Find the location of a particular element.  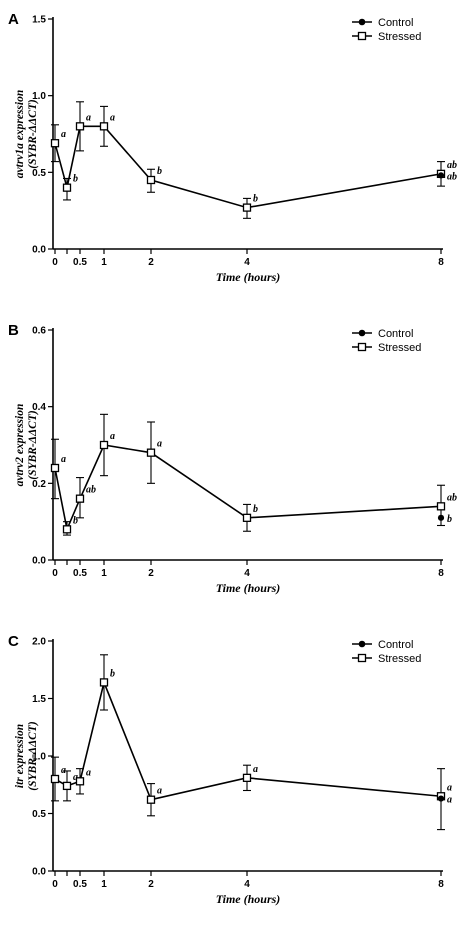

y-tick-label: 2.0 is located at coordinates (39, 642).